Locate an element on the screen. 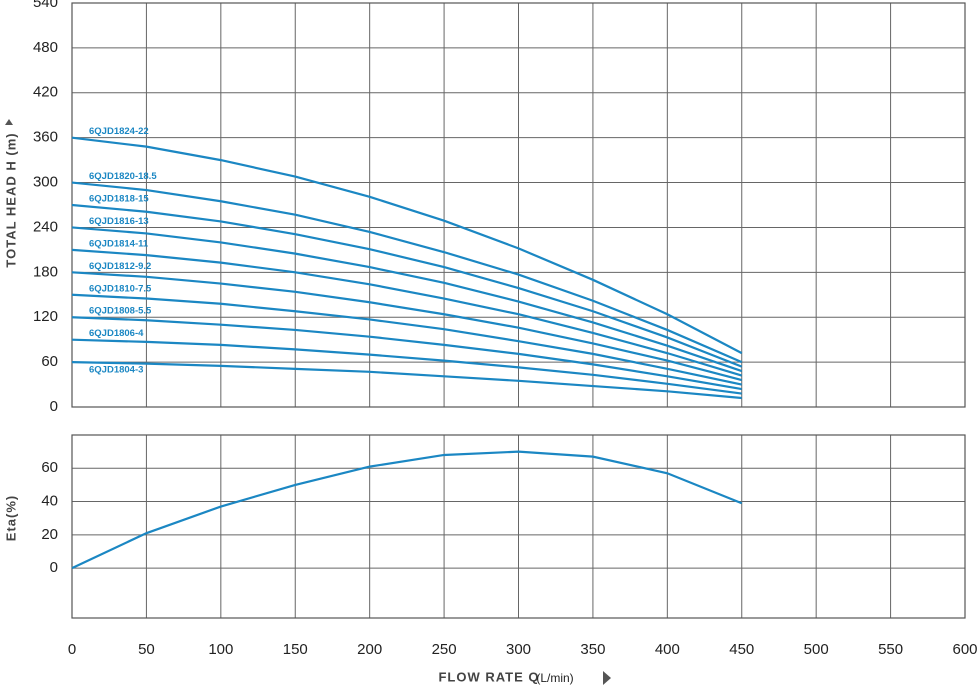 Image resolution: width=980 pixels, height=687 pixels. series-label: 6QJD1812-9.2 is located at coordinates (120, 266).